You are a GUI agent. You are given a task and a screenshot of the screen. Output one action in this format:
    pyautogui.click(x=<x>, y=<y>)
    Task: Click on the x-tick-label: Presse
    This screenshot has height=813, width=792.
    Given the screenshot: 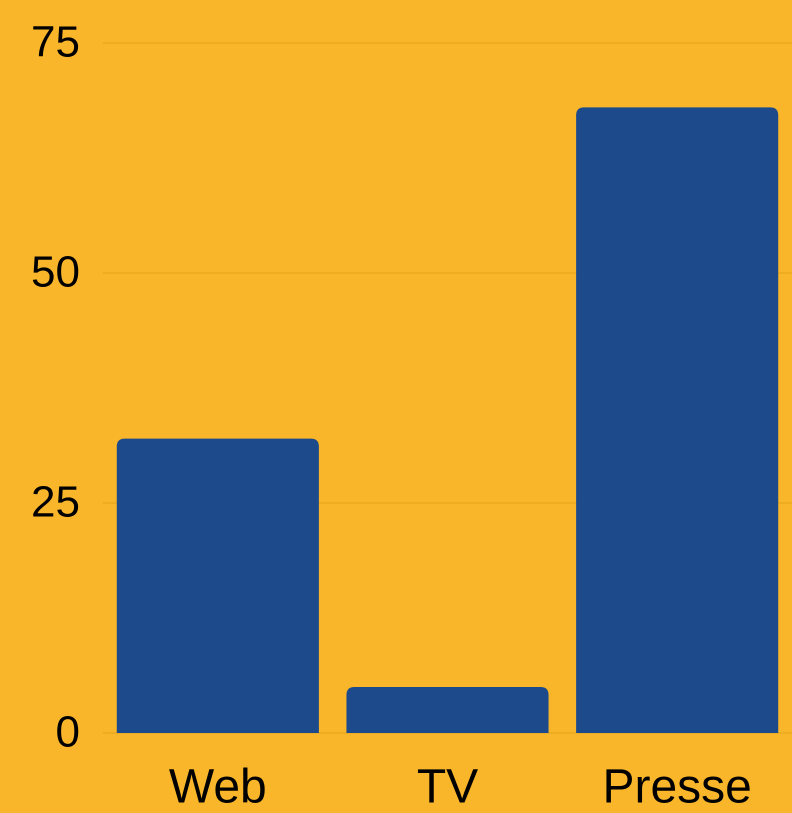 What is the action you would take?
    pyautogui.click(x=676, y=787)
    